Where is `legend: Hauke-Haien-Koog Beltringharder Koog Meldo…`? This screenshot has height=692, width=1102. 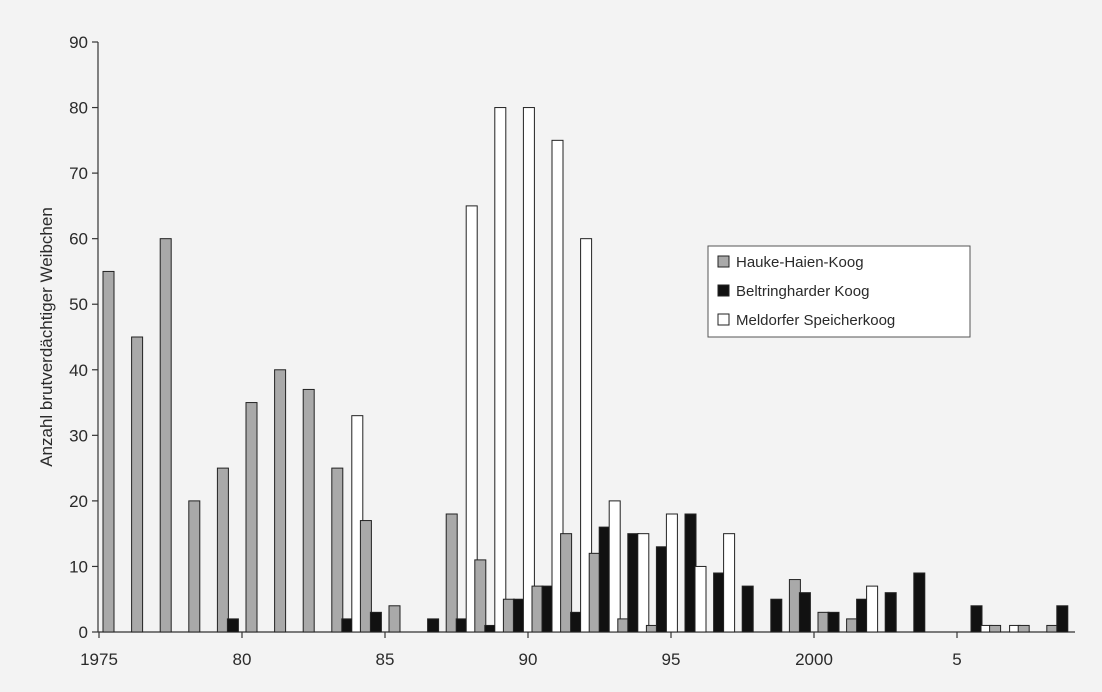 legend: Hauke-Haien-Koog Beltringharder Koog Meldo… is located at coordinates (839, 291).